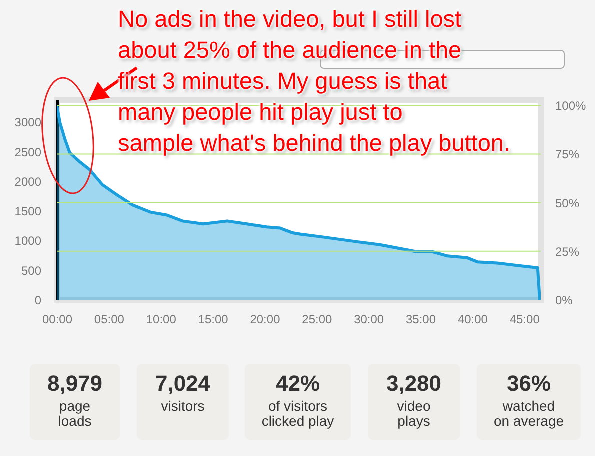 Image resolution: width=595 pixels, height=456 pixels. Describe the element at coordinates (421, 319) in the screenshot. I see `x-tick-label: 35:00` at that location.